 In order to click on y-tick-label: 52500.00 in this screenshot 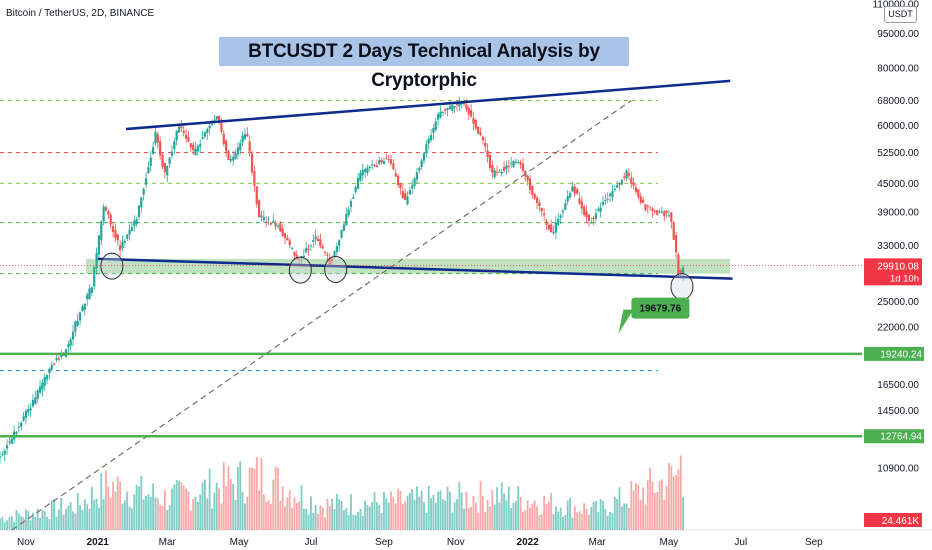, I will do `click(898, 153)`.